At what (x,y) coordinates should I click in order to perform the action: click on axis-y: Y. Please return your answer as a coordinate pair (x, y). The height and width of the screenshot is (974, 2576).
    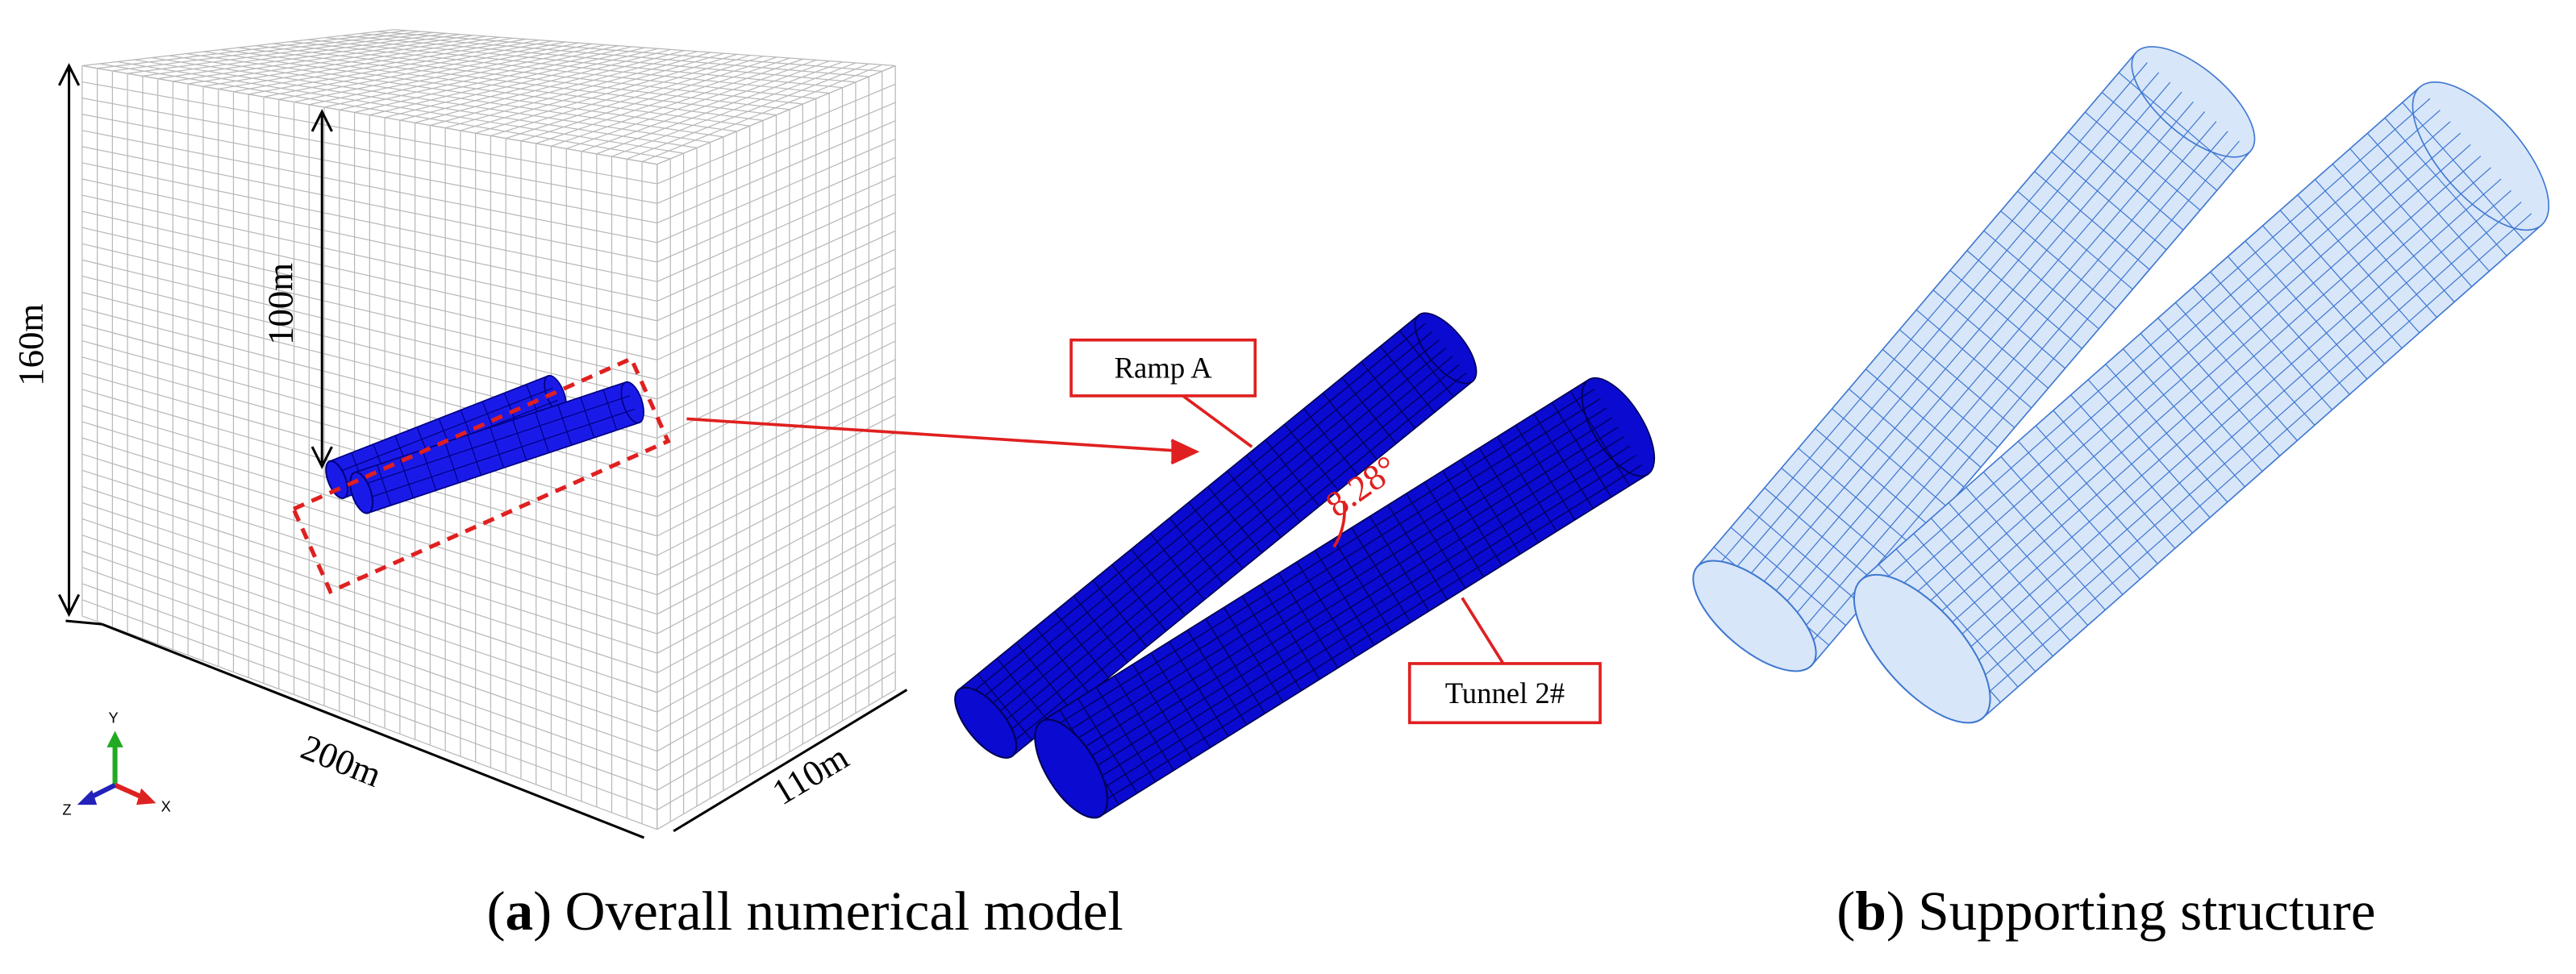
    Looking at the image, I should click on (113, 717).